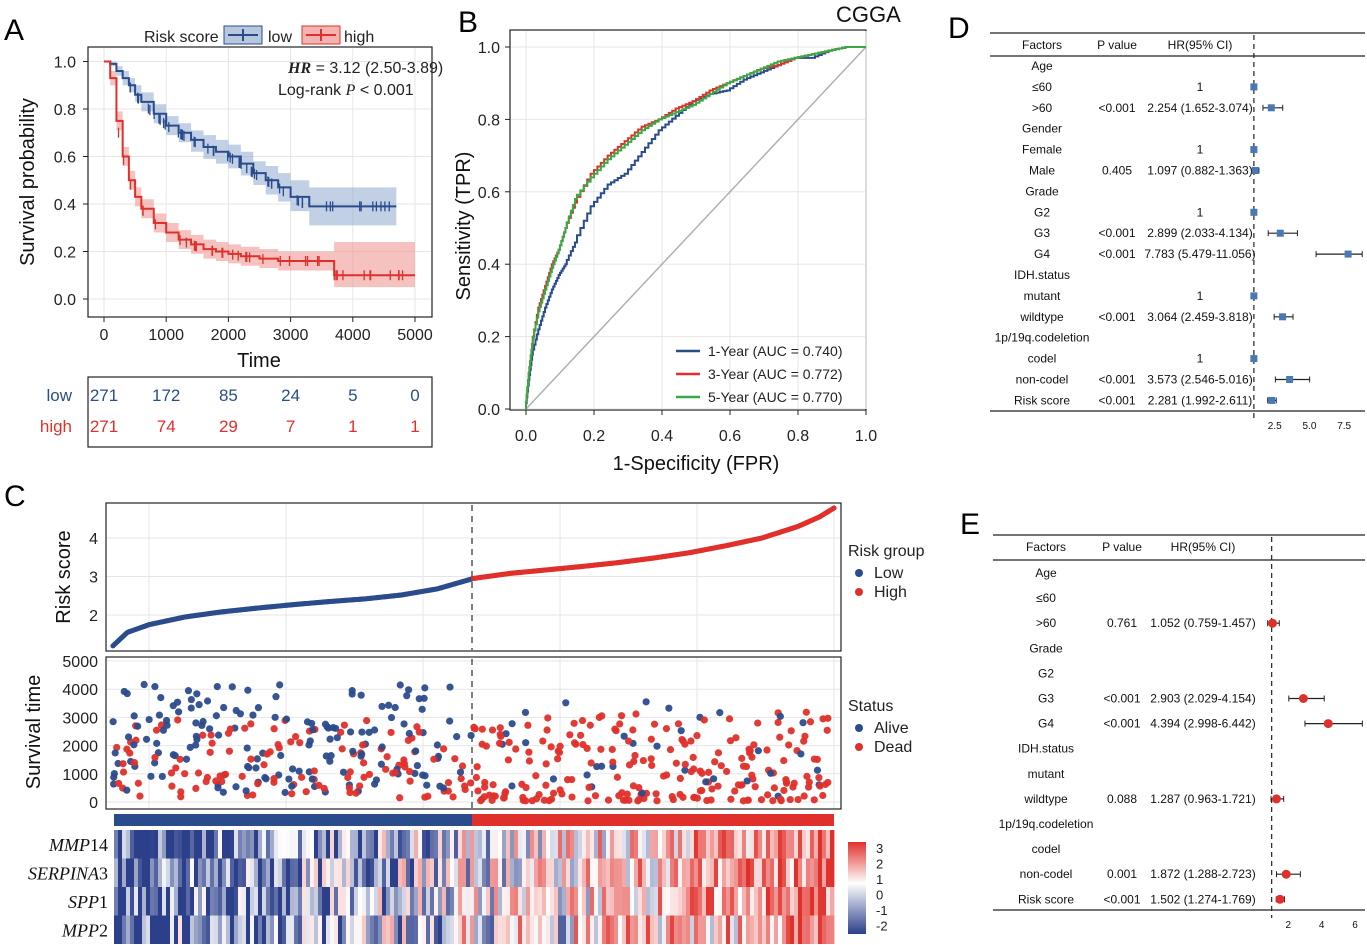 This screenshot has height=945, width=1367. I want to click on forest-factor-label: G3, so click(1042, 233).